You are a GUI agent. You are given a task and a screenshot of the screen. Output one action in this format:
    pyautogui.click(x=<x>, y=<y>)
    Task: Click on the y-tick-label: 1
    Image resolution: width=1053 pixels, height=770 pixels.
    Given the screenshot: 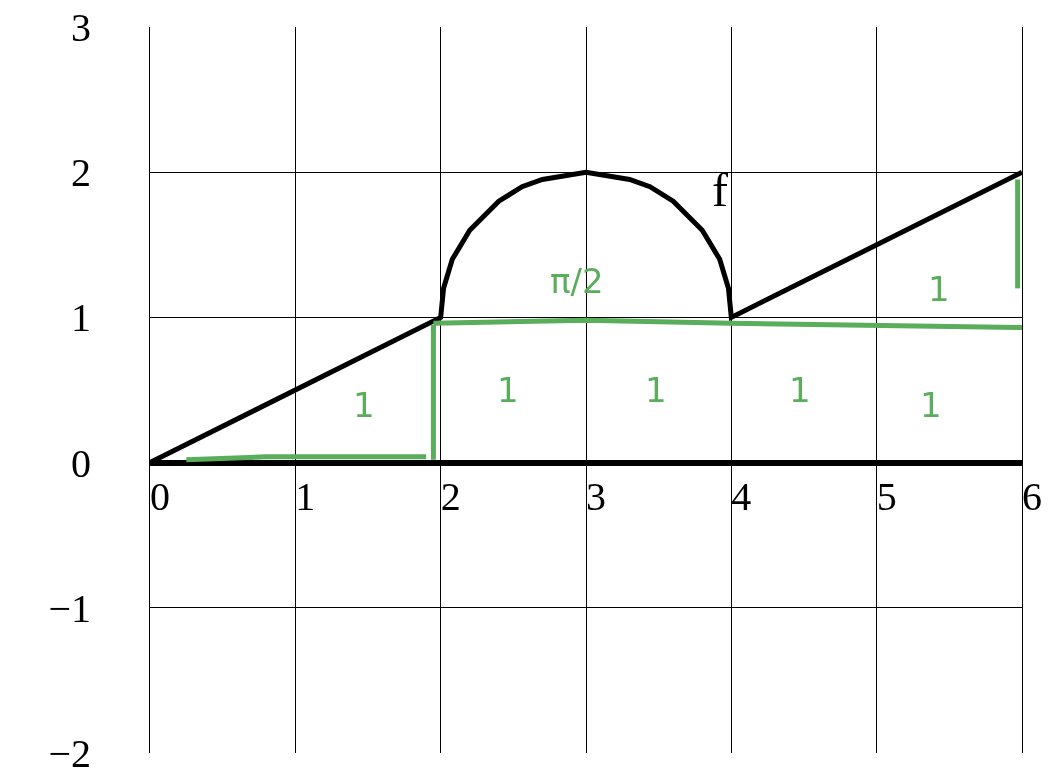 What is the action you would take?
    pyautogui.click(x=81, y=318)
    